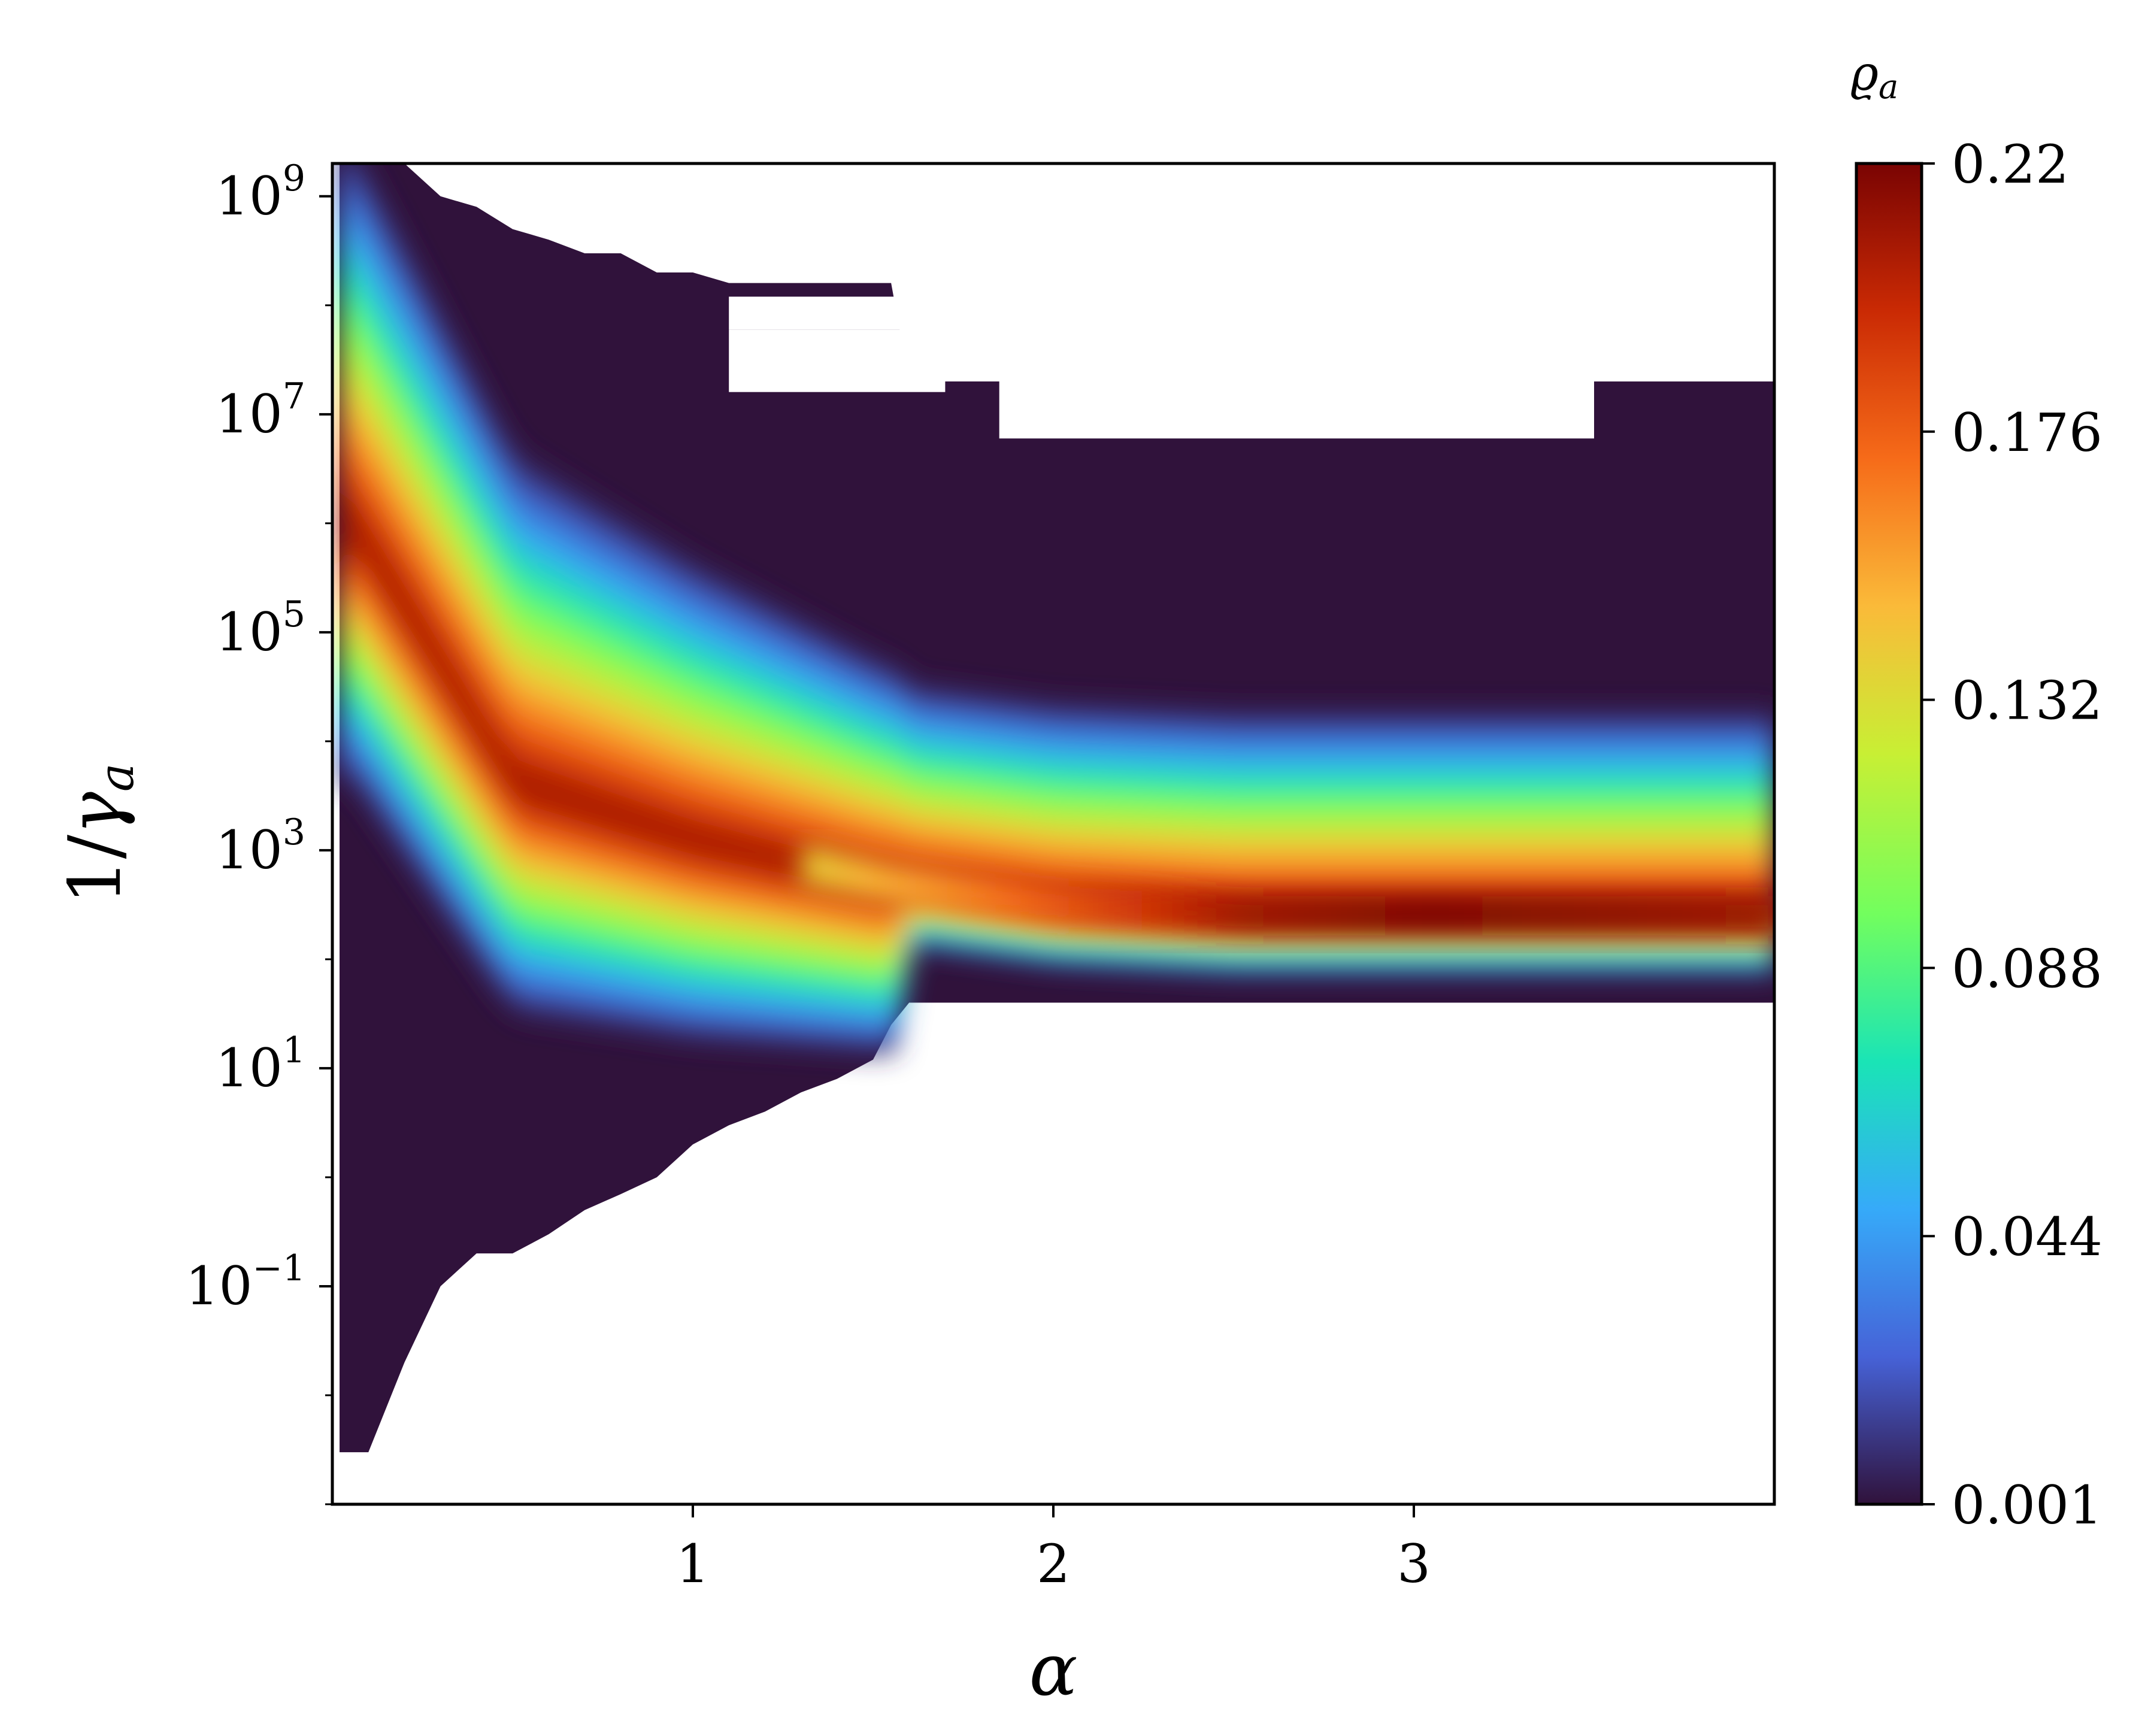 The image size is (2148, 1736). What do you see at coordinates (2027, 1237) in the screenshot?
I see `colorbar-tick-label: 0.044` at bounding box center [2027, 1237].